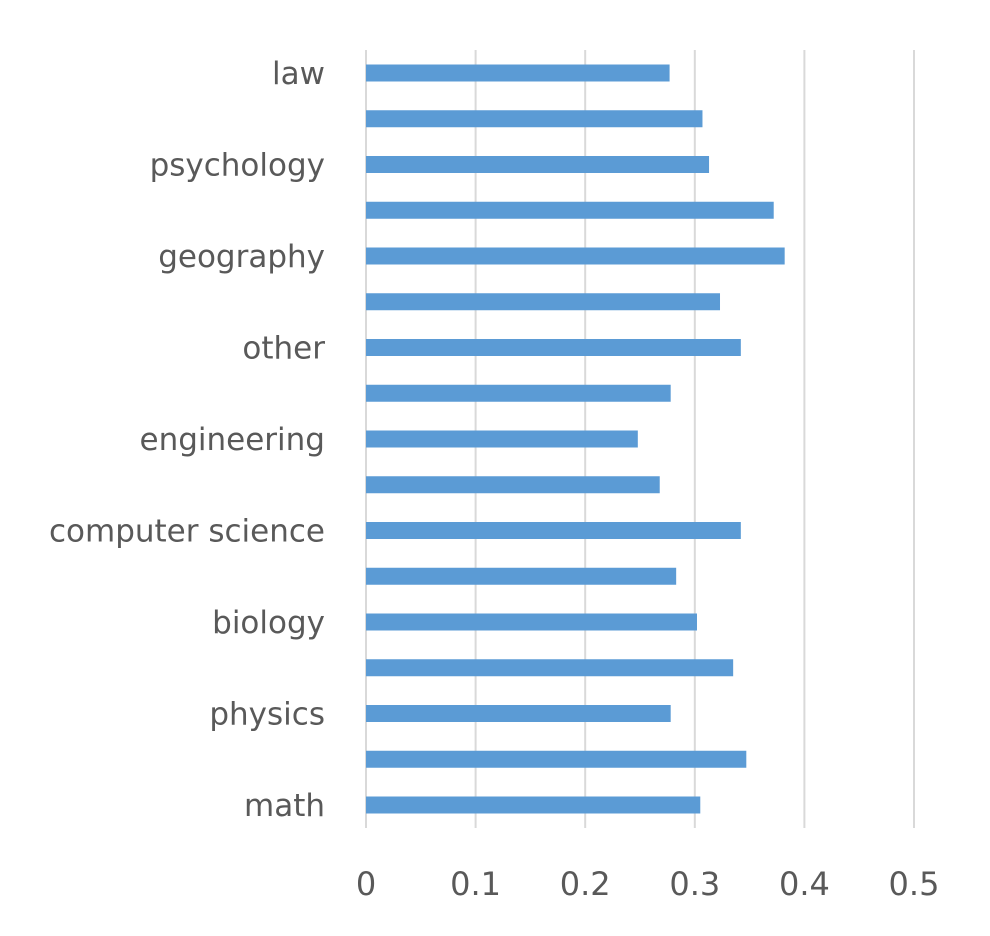 The height and width of the screenshot is (936, 990). What do you see at coordinates (585, 884) in the screenshot?
I see `x-tick-label: 0.2` at bounding box center [585, 884].